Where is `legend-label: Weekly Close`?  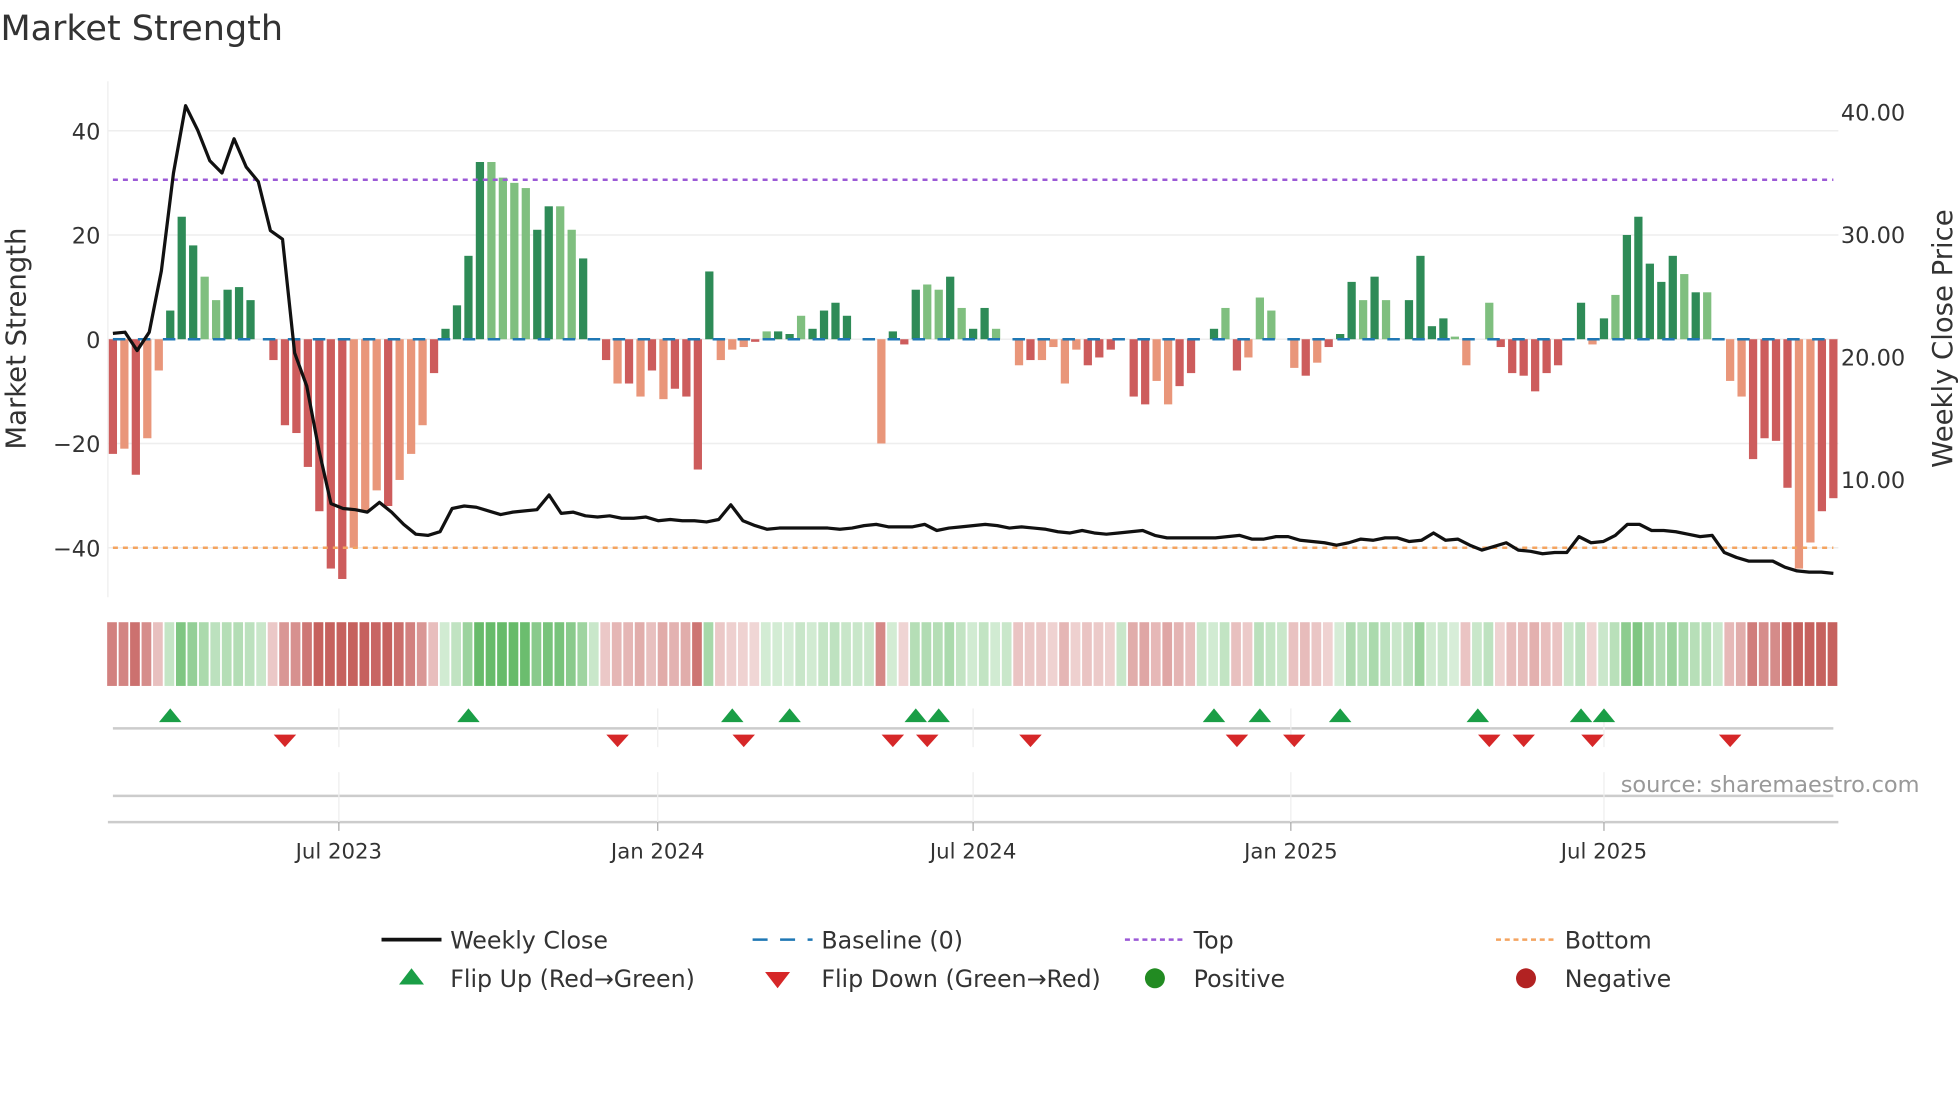 legend-label: Weekly Close is located at coordinates (529, 940).